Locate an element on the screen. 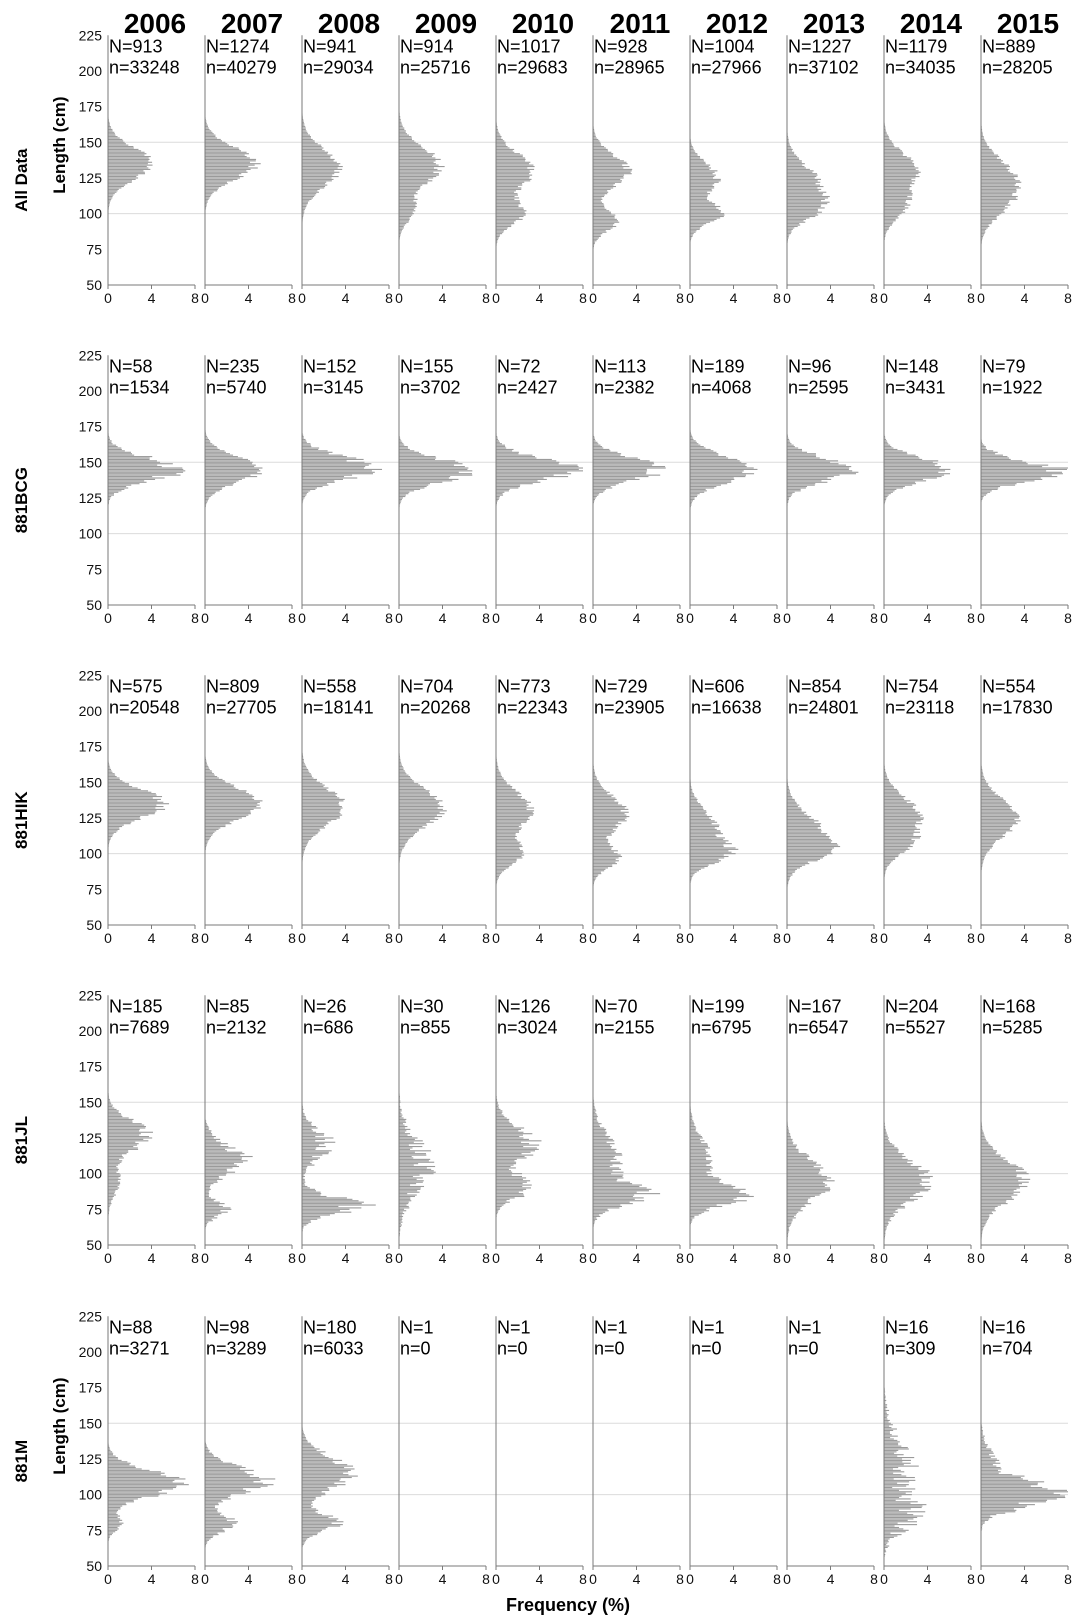 This screenshot has height=1620, width=1084. sample-count-n: n=0 is located at coordinates (803, 1348).